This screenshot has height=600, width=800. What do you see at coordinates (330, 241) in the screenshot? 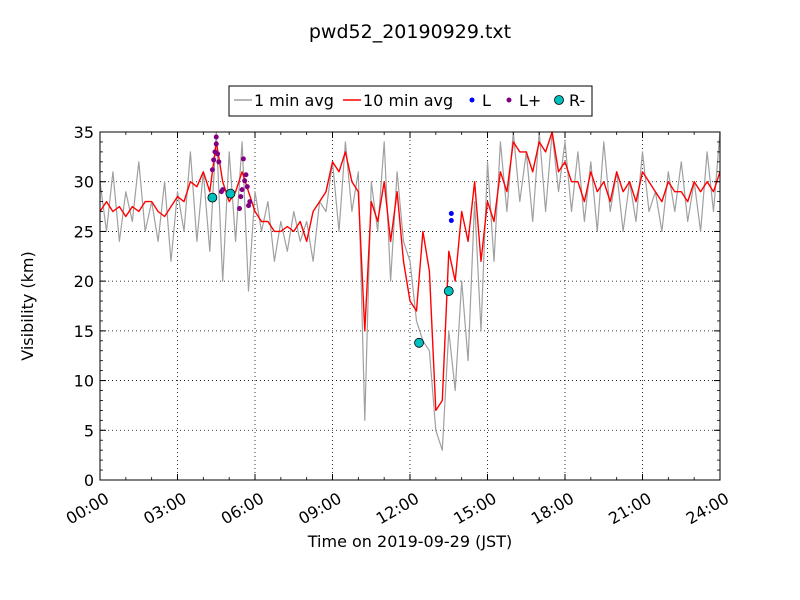
I see `marker-layer` at bounding box center [330, 241].